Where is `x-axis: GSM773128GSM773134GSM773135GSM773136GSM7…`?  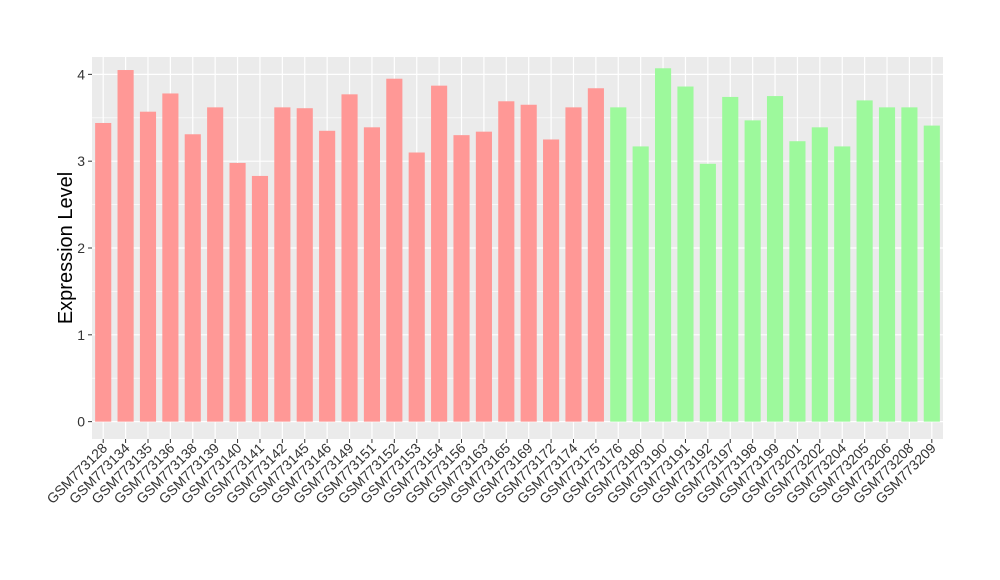 x-axis: GSM773128GSM773134GSM773135GSM773136GSM7… is located at coordinates (491, 473).